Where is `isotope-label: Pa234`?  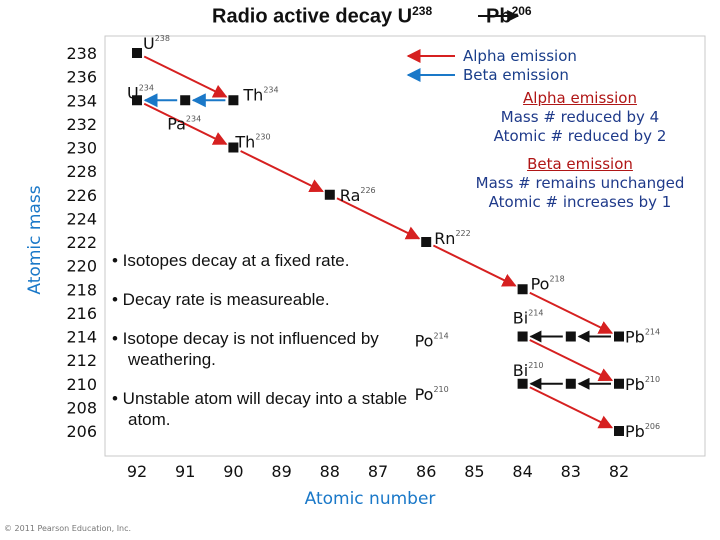 isotope-label: Pa234 is located at coordinates (184, 123).